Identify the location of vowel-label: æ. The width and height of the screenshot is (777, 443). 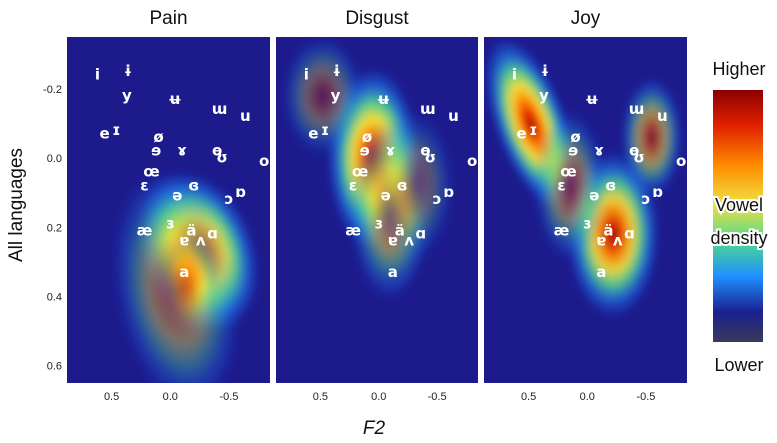
(562, 230).